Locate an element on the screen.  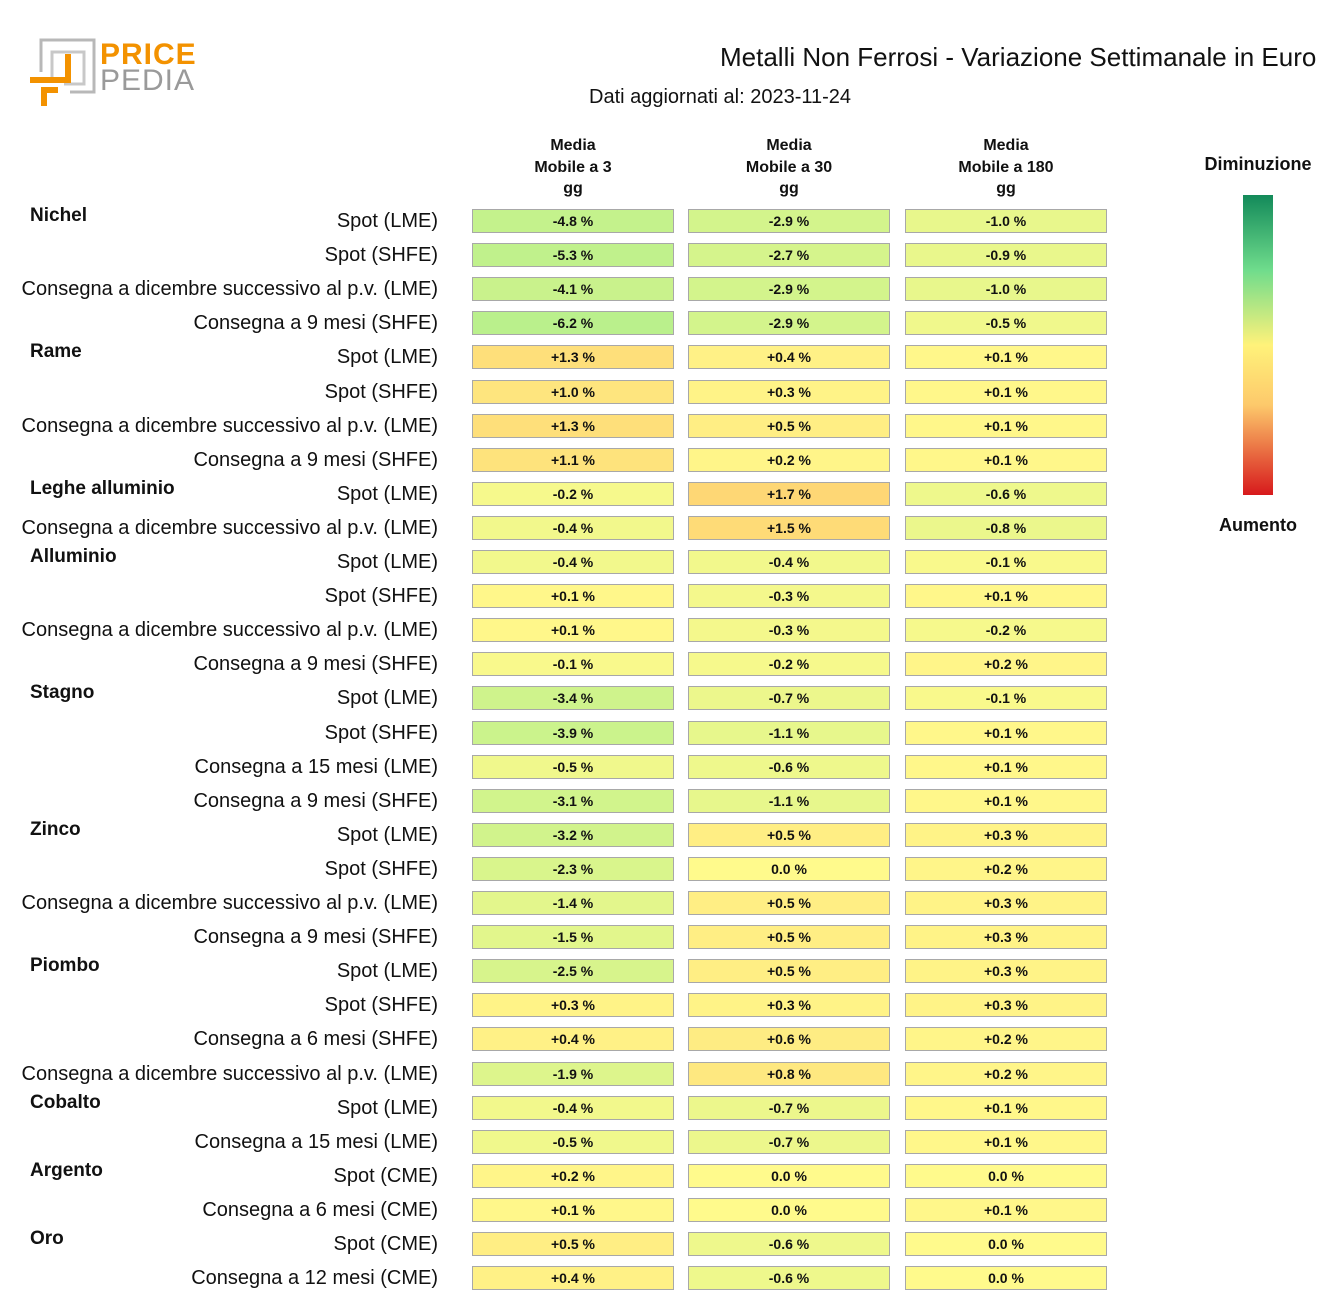
heatmap-cell: -5.3 % is located at coordinates (573, 255).